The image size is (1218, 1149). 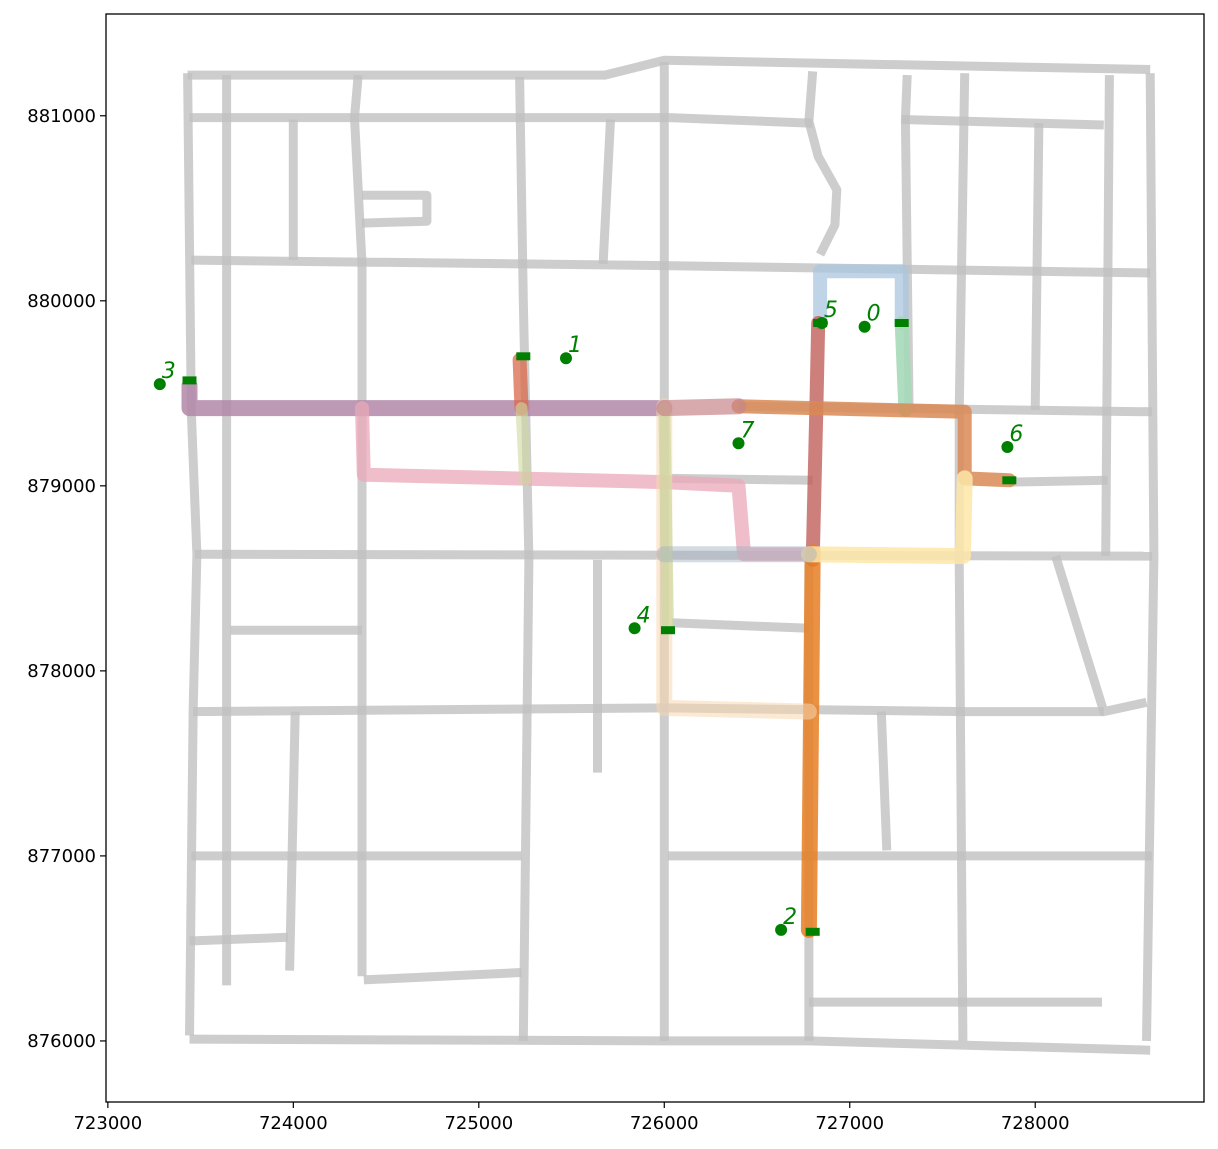 I want to click on y-tick-label: 879000, so click(x=61, y=486).